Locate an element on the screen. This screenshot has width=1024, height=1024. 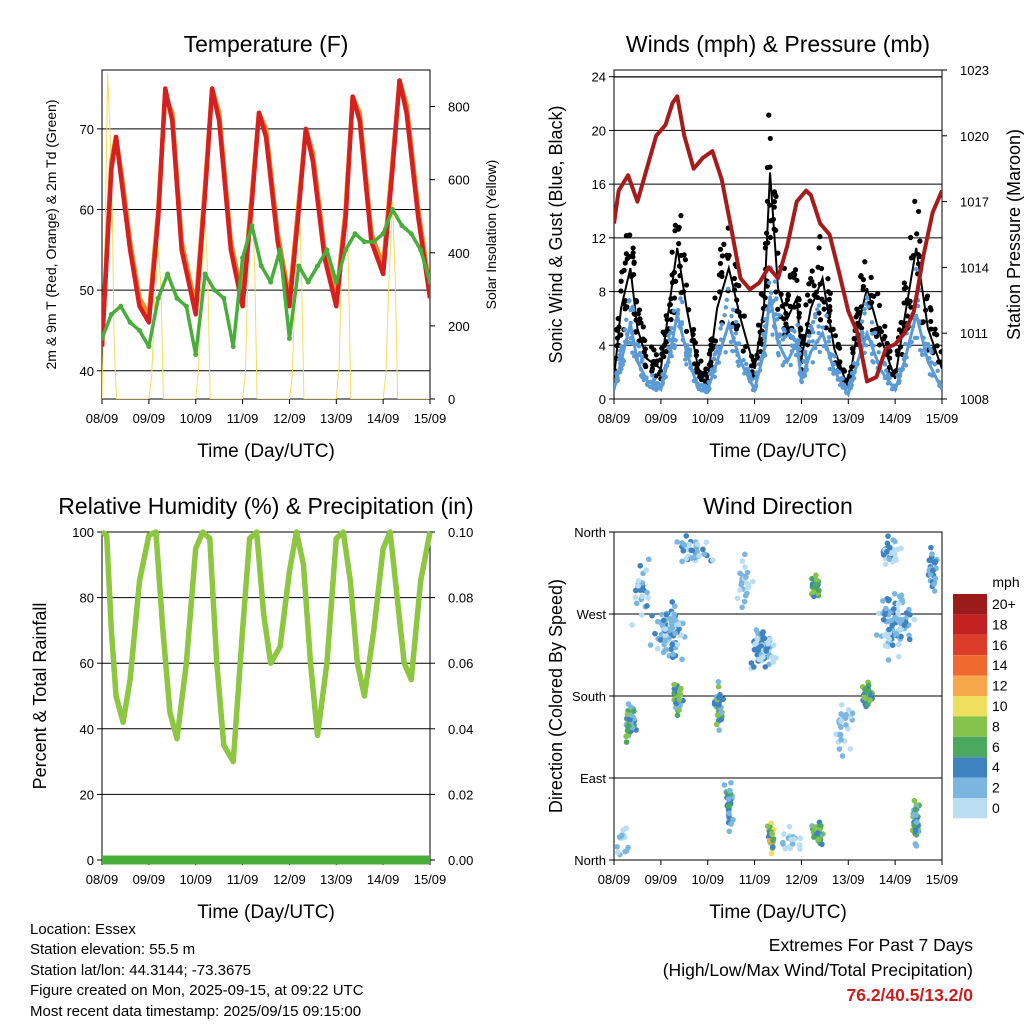
gust-line is located at coordinates (778, 281).